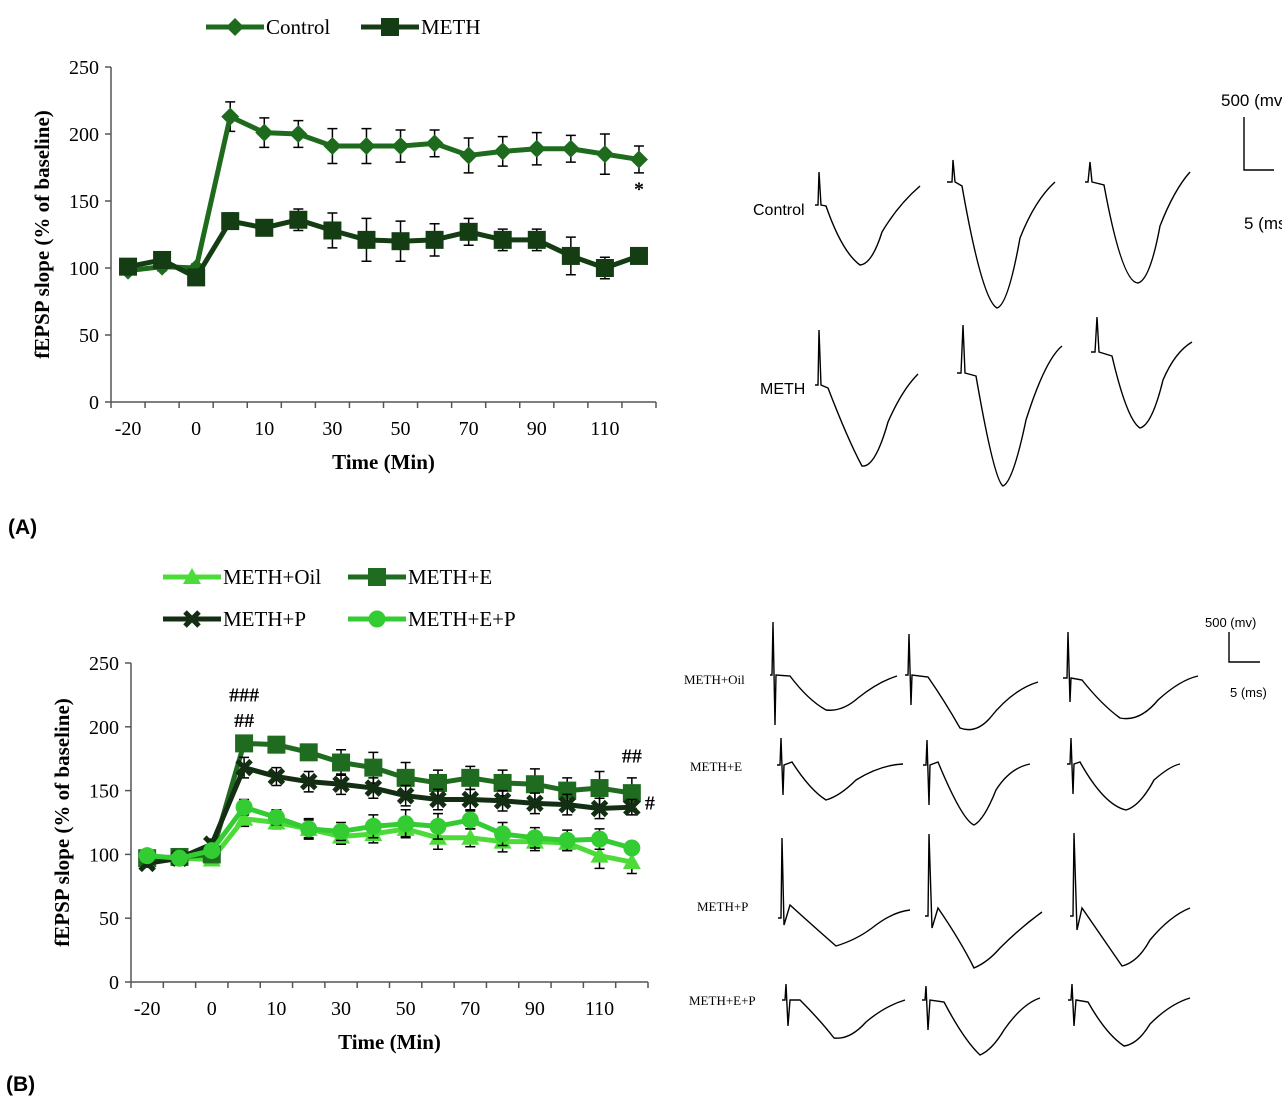 This screenshot has height=1097, width=1282. What do you see at coordinates (84, 68) in the screenshot?
I see `y-tick-label: 250` at bounding box center [84, 68].